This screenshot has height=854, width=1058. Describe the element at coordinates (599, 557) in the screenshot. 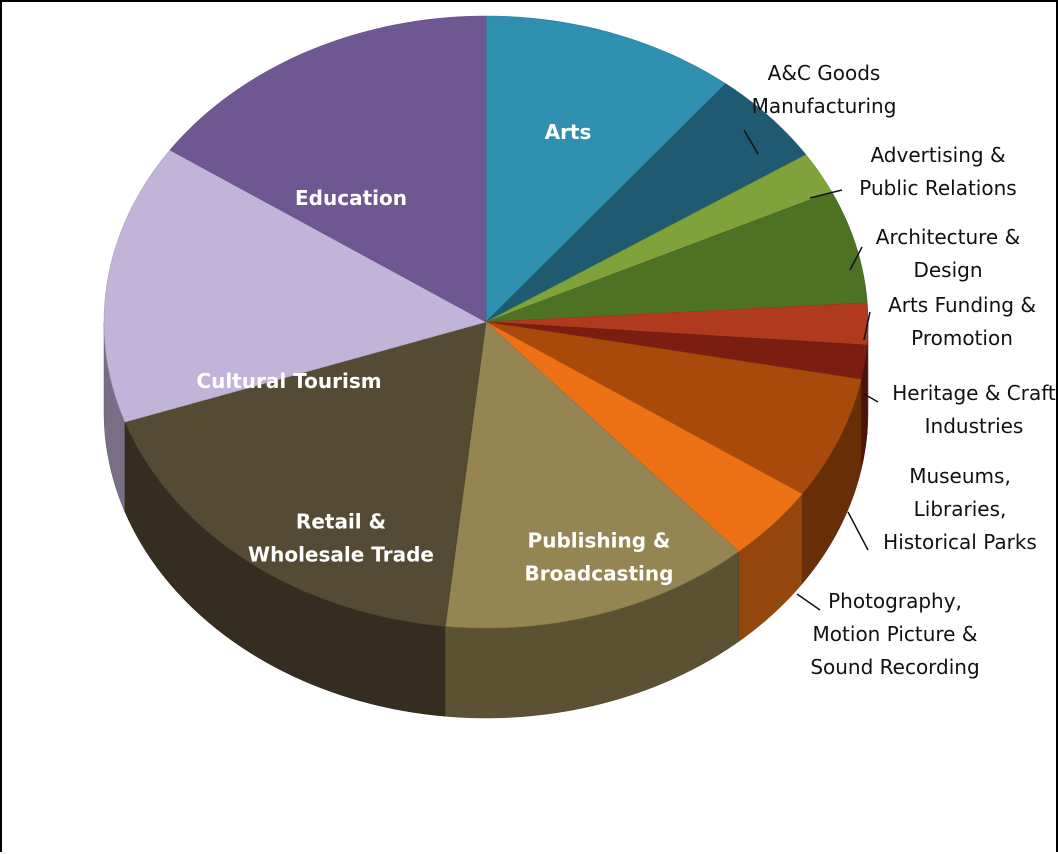

I see `slice-label-8: Publishing & Broadcasting` at that location.